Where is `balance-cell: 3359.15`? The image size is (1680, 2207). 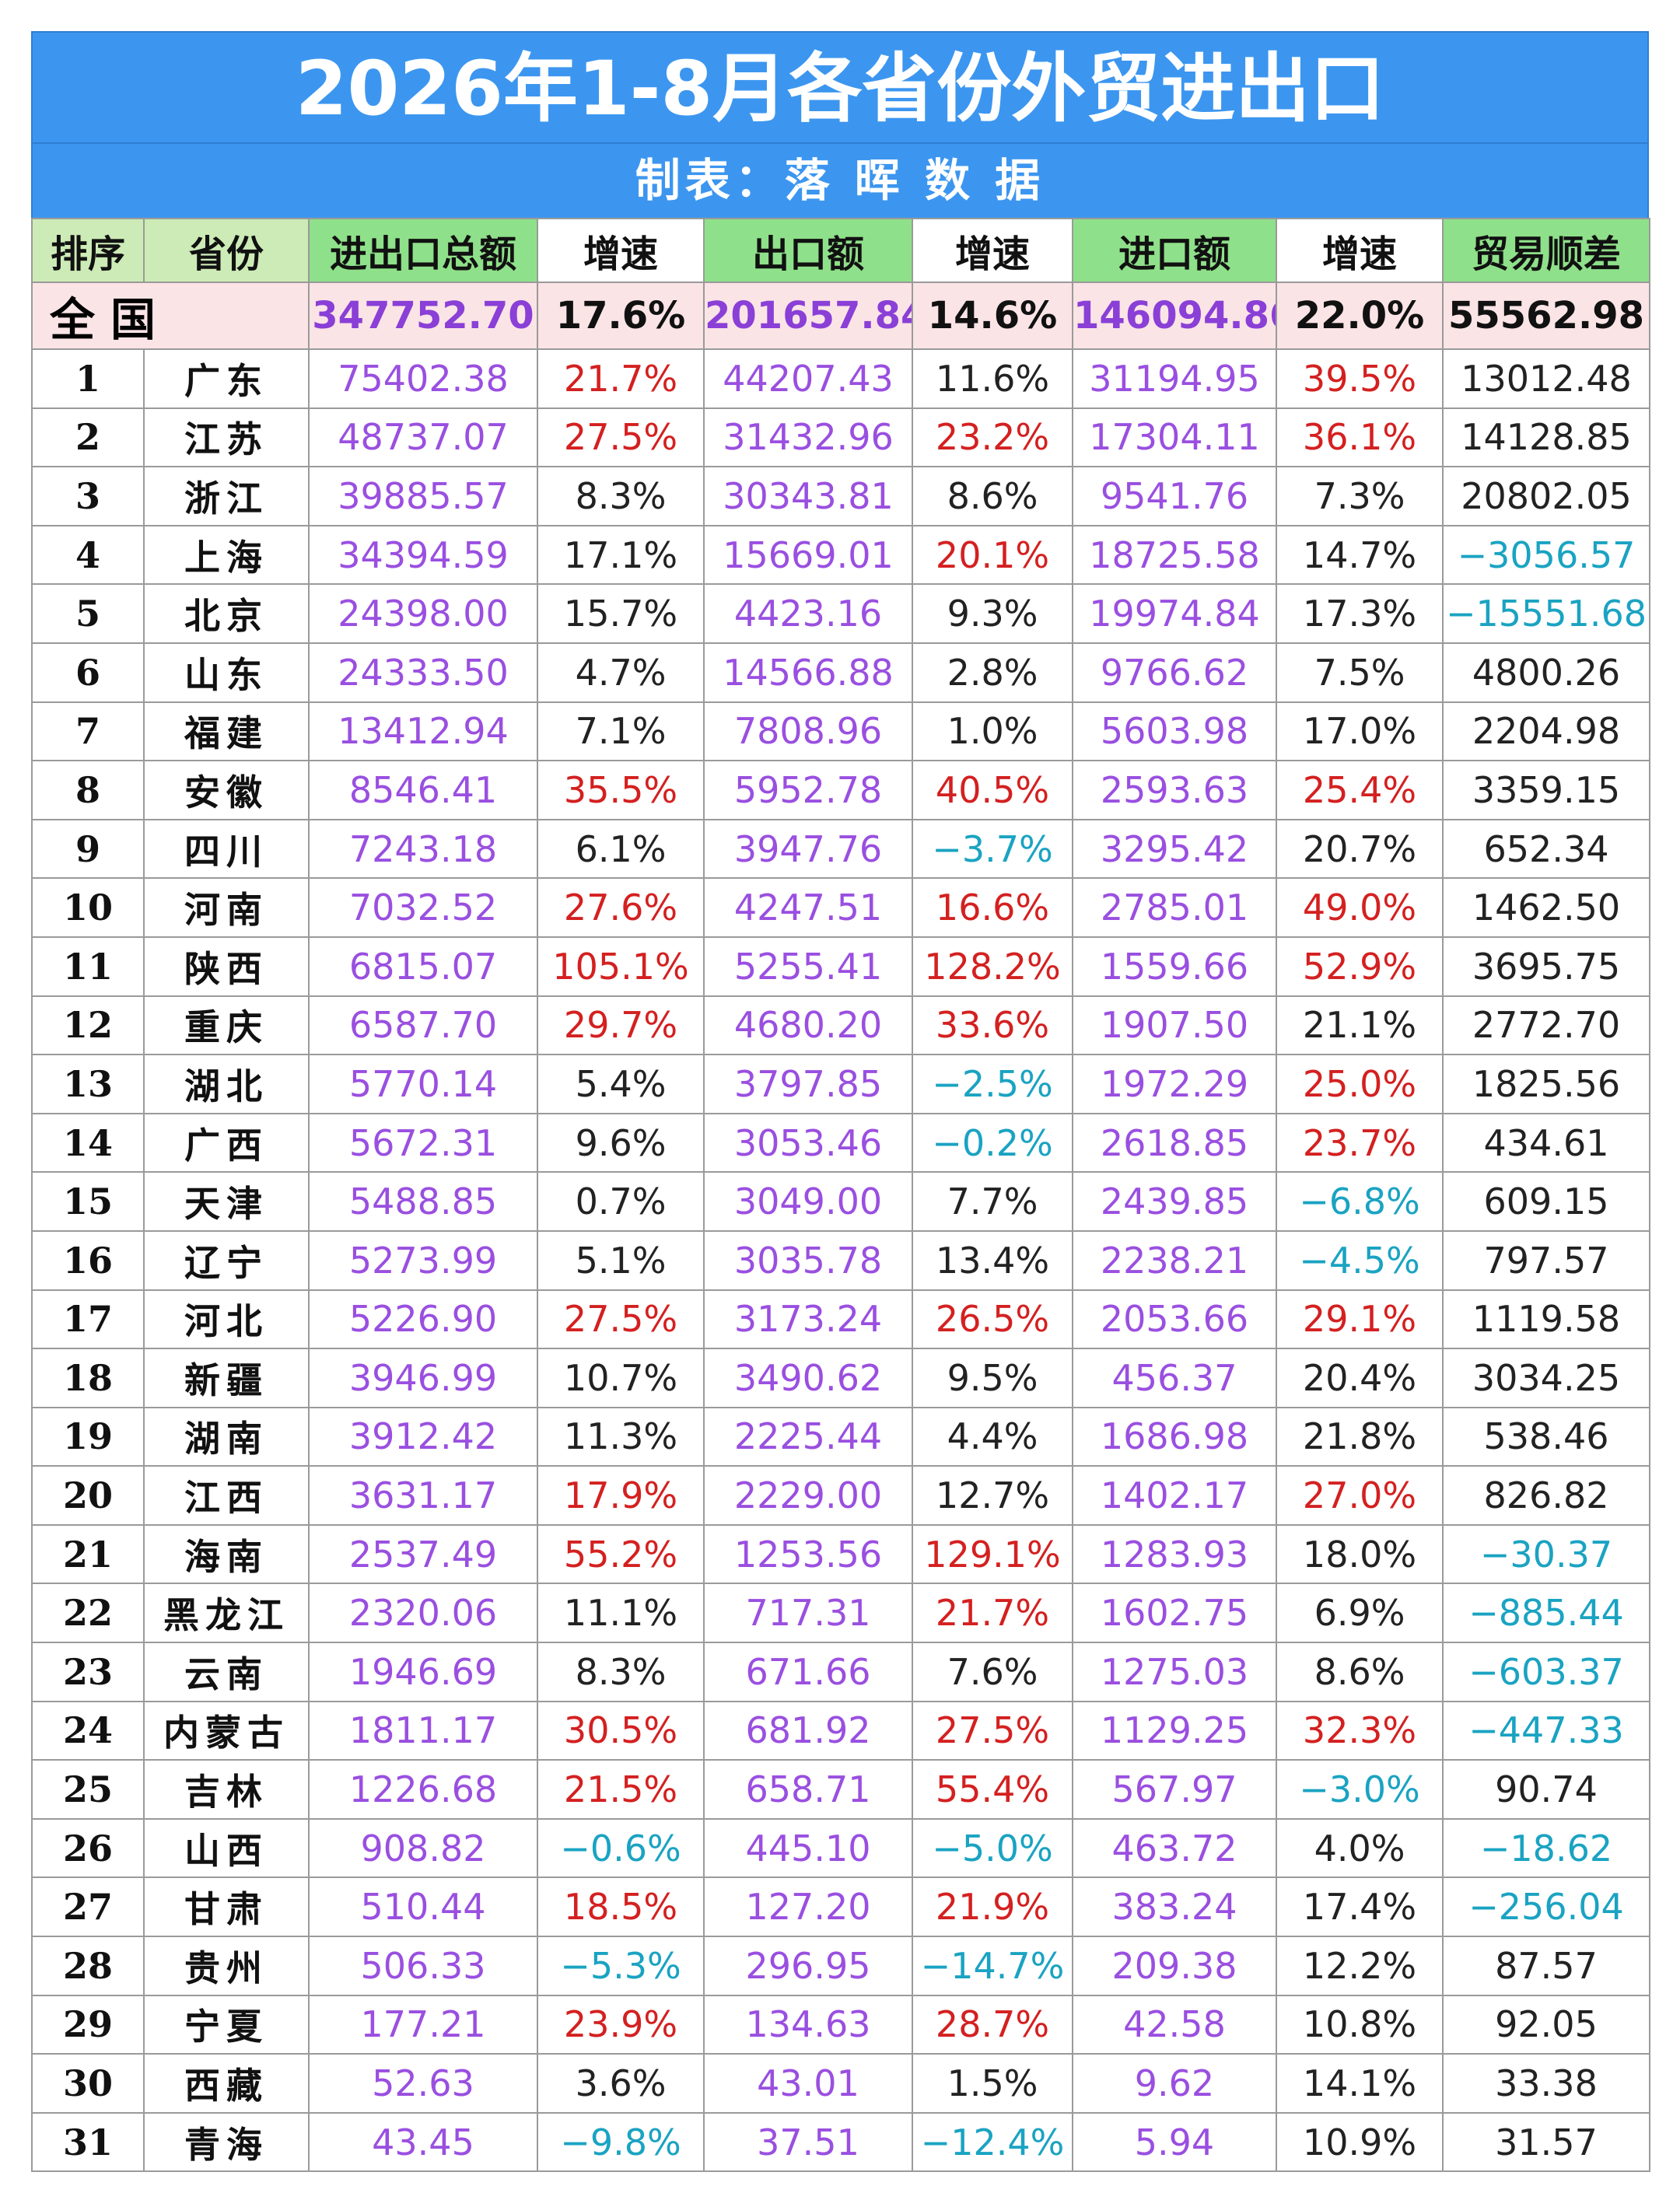
balance-cell: 3359.15 is located at coordinates (1546, 790).